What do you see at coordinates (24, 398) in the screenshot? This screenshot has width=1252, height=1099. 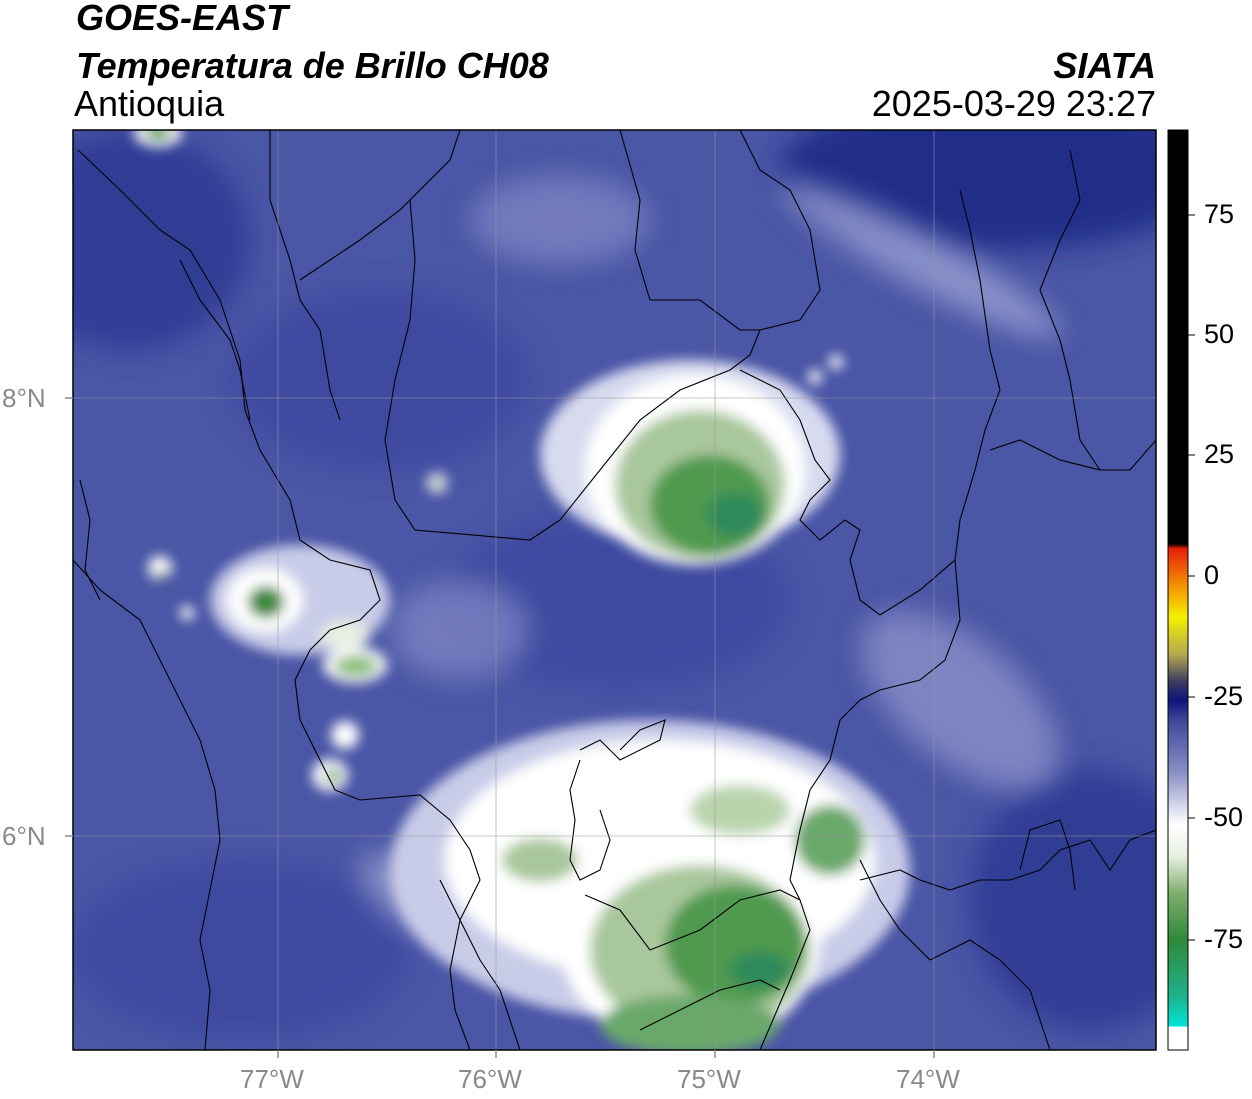 I see `lat-tick-8n: 8°N` at bounding box center [24, 398].